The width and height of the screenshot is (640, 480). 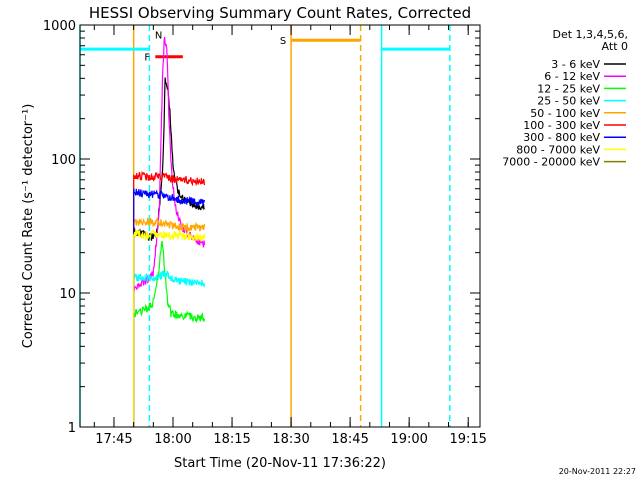 What do you see at coordinates (63, 160) in the screenshot?
I see `y-tick-label: 100` at bounding box center [63, 160].